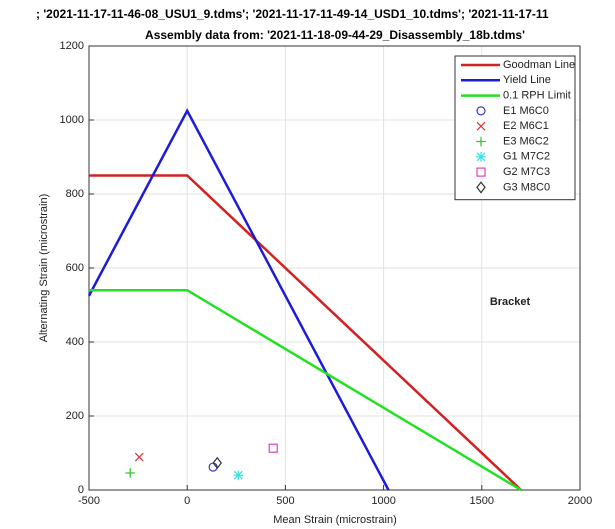 This screenshot has height=529, width=615. What do you see at coordinates (285, 501) in the screenshot?
I see `x-tick-label: 500` at bounding box center [285, 501].